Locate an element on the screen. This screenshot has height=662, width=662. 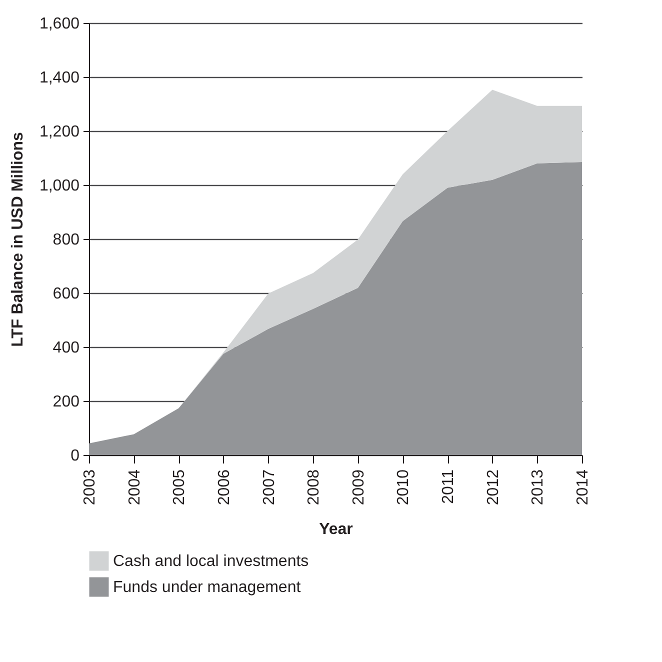
x-tick-label: 2014 is located at coordinates (583, 487).